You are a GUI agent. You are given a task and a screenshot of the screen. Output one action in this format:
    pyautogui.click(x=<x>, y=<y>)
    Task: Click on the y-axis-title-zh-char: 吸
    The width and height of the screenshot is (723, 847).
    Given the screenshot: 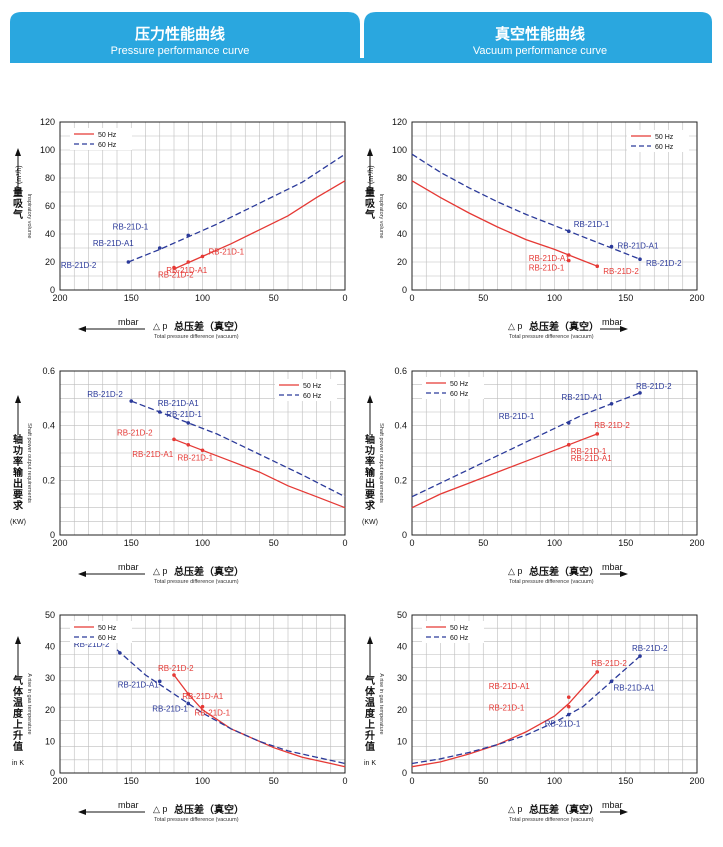 What is the action you would take?
    pyautogui.click(x=18, y=204)
    